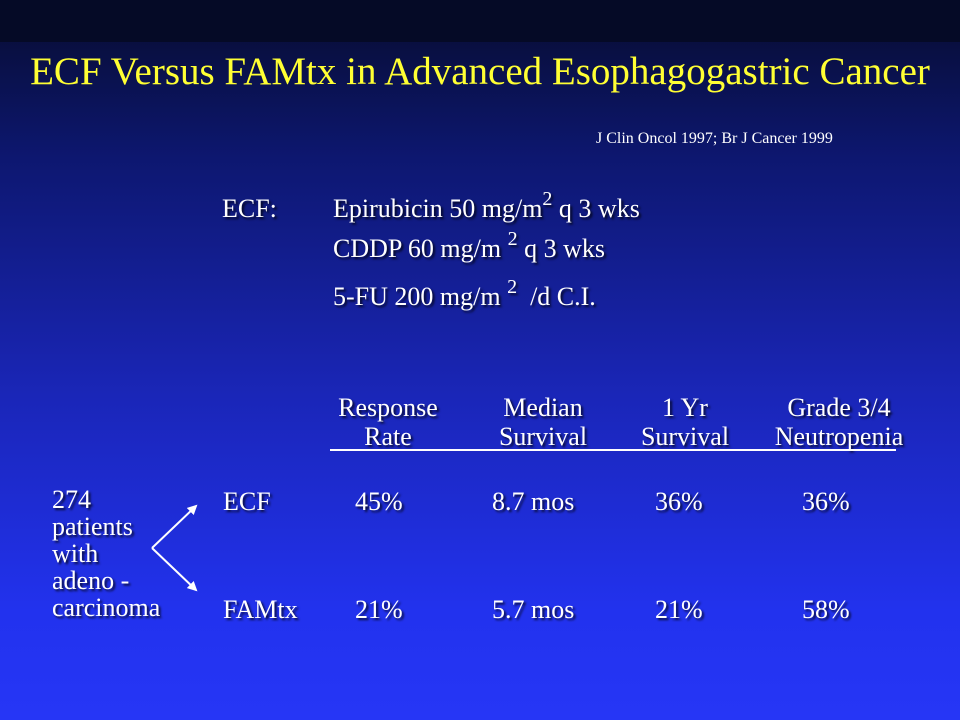 Image resolution: width=960 pixels, height=720 pixels. I want to click on regimen-drug: Epirubicin 50 mg/m, so click(438, 208).